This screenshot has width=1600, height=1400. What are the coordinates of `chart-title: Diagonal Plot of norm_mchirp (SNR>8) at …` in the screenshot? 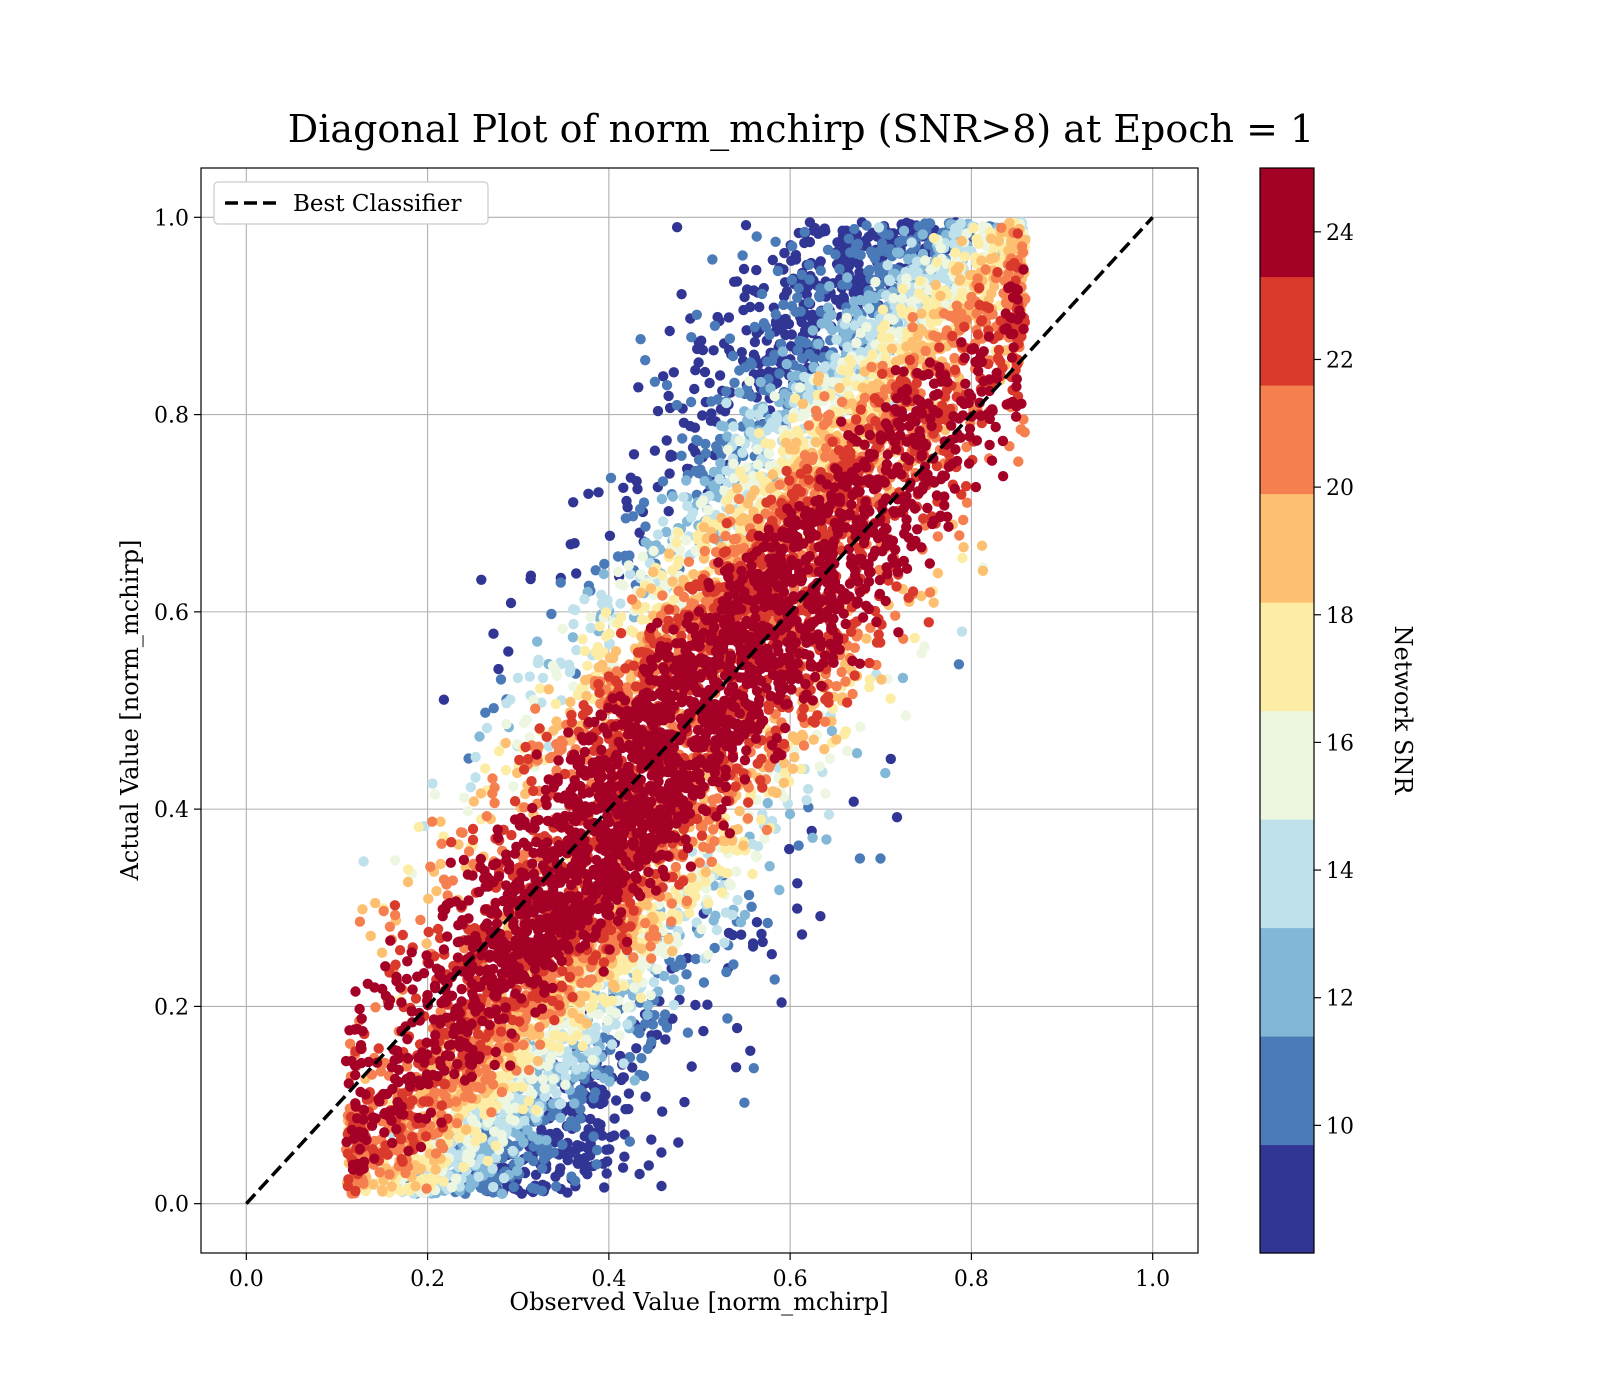 It's located at (801, 129).